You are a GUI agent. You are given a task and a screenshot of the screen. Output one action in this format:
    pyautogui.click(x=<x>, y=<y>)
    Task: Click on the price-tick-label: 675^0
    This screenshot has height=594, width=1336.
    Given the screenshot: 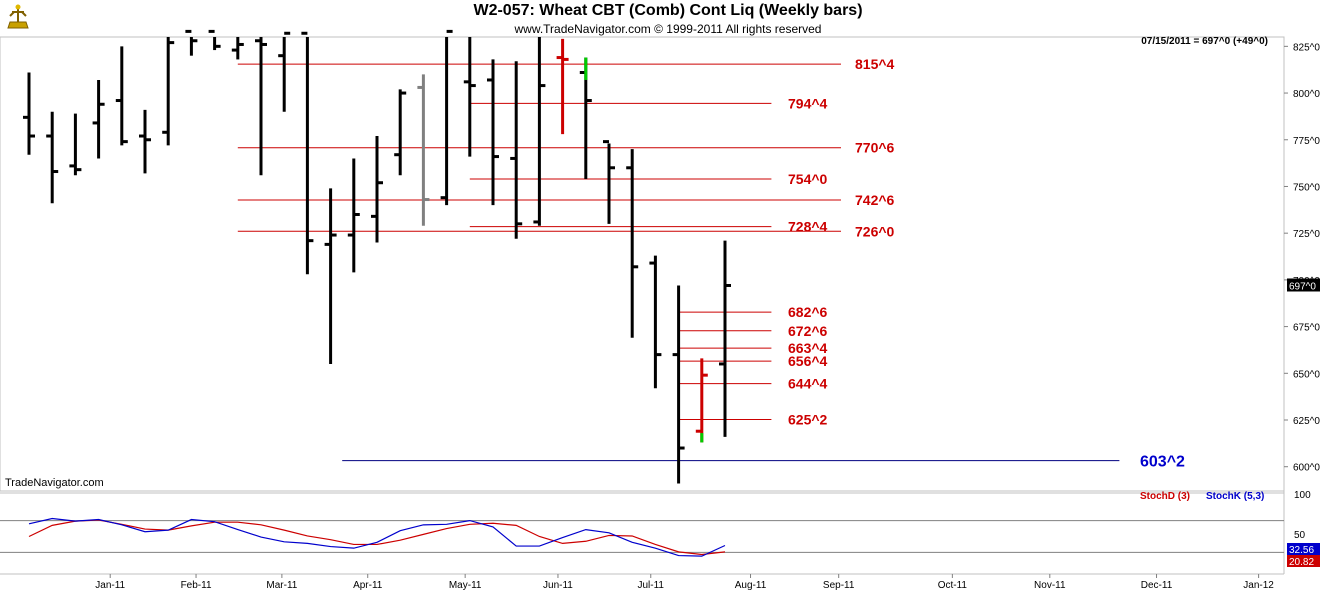 What is the action you would take?
    pyautogui.click(x=1306, y=328)
    